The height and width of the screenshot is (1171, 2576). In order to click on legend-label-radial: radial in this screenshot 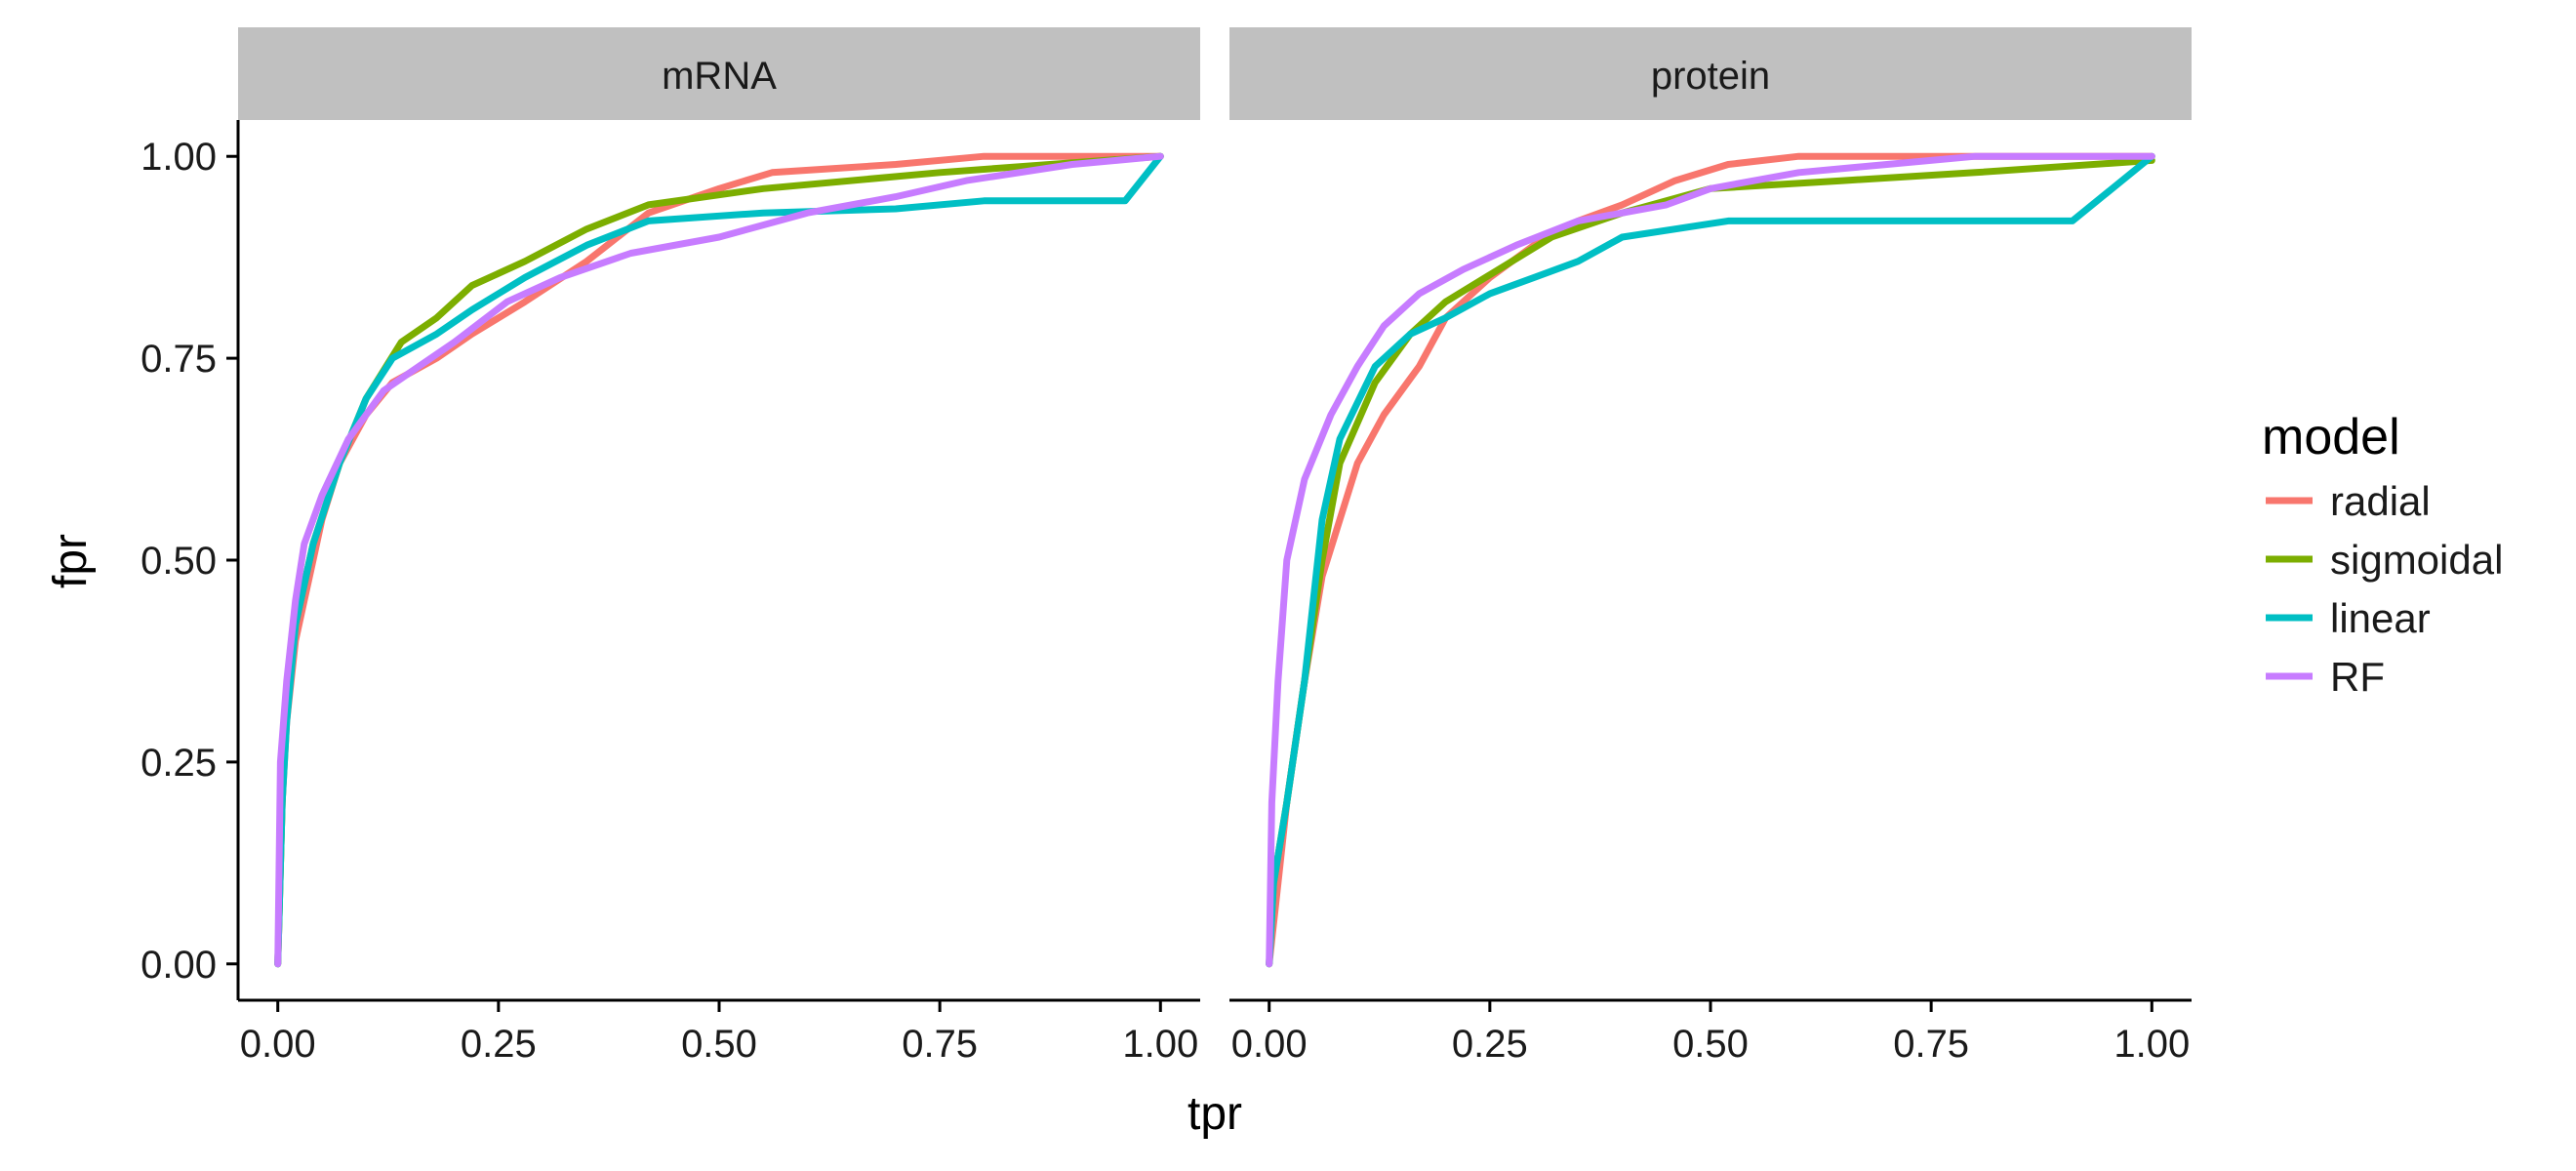, I will do `click(2380, 501)`.